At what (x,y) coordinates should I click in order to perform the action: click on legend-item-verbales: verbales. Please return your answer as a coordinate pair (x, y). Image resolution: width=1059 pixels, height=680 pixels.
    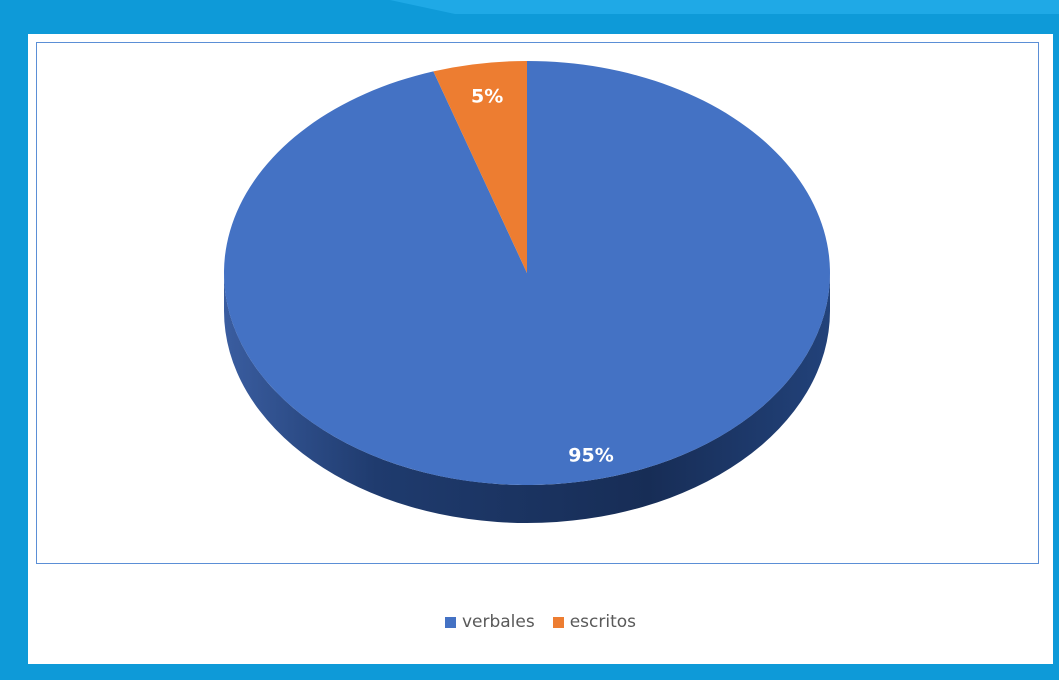
    Looking at the image, I should click on (489, 622).